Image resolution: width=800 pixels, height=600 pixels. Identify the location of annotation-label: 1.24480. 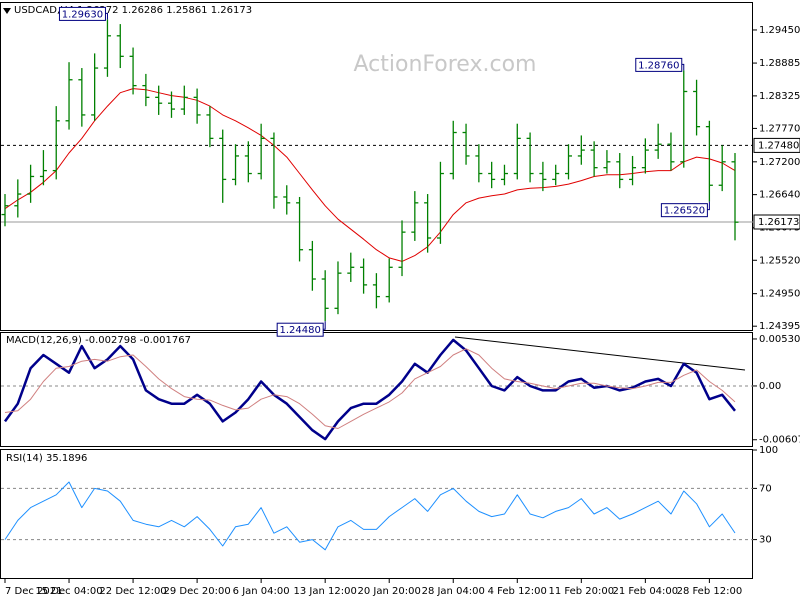
(299, 330).